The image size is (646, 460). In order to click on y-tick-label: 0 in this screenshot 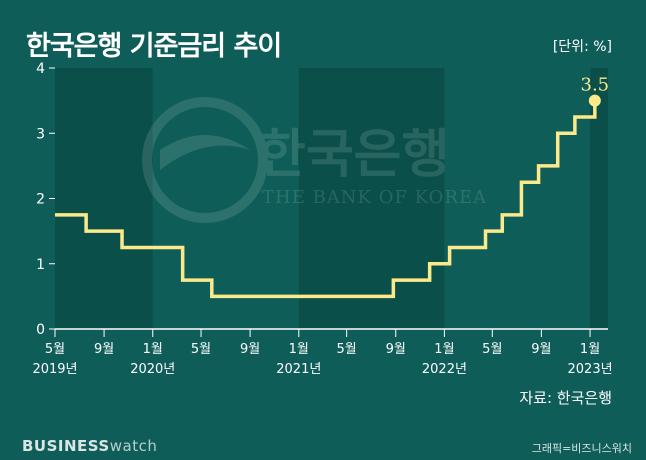, I will do `click(40, 330)`.